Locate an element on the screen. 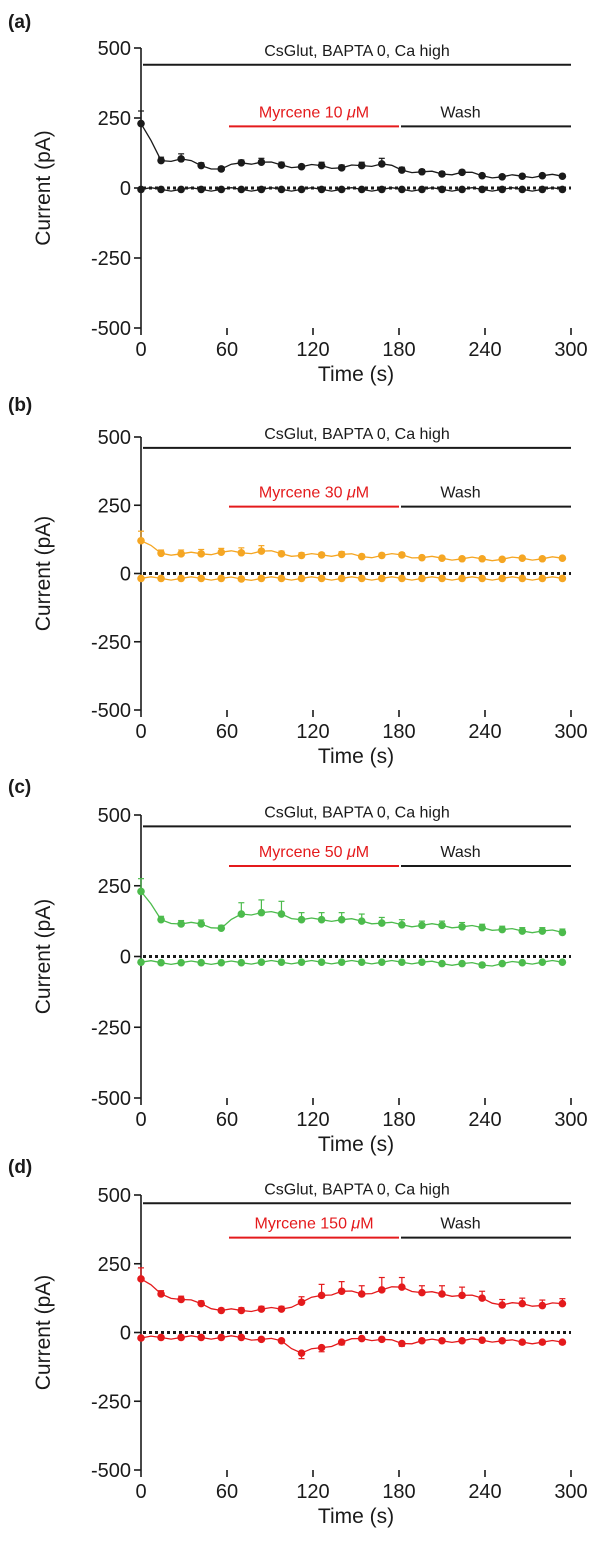 This screenshot has height=1557, width=601. panel-label: (c) is located at coordinates (19, 787).